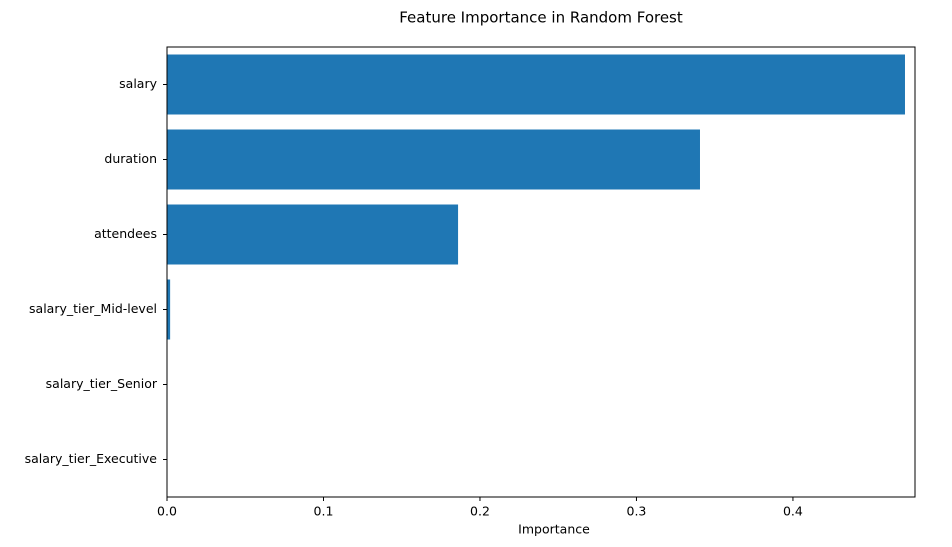 Image resolution: width=952 pixels, height=547 pixels. I want to click on y-tick-label: salary_tier_Mid-level, so click(93, 308).